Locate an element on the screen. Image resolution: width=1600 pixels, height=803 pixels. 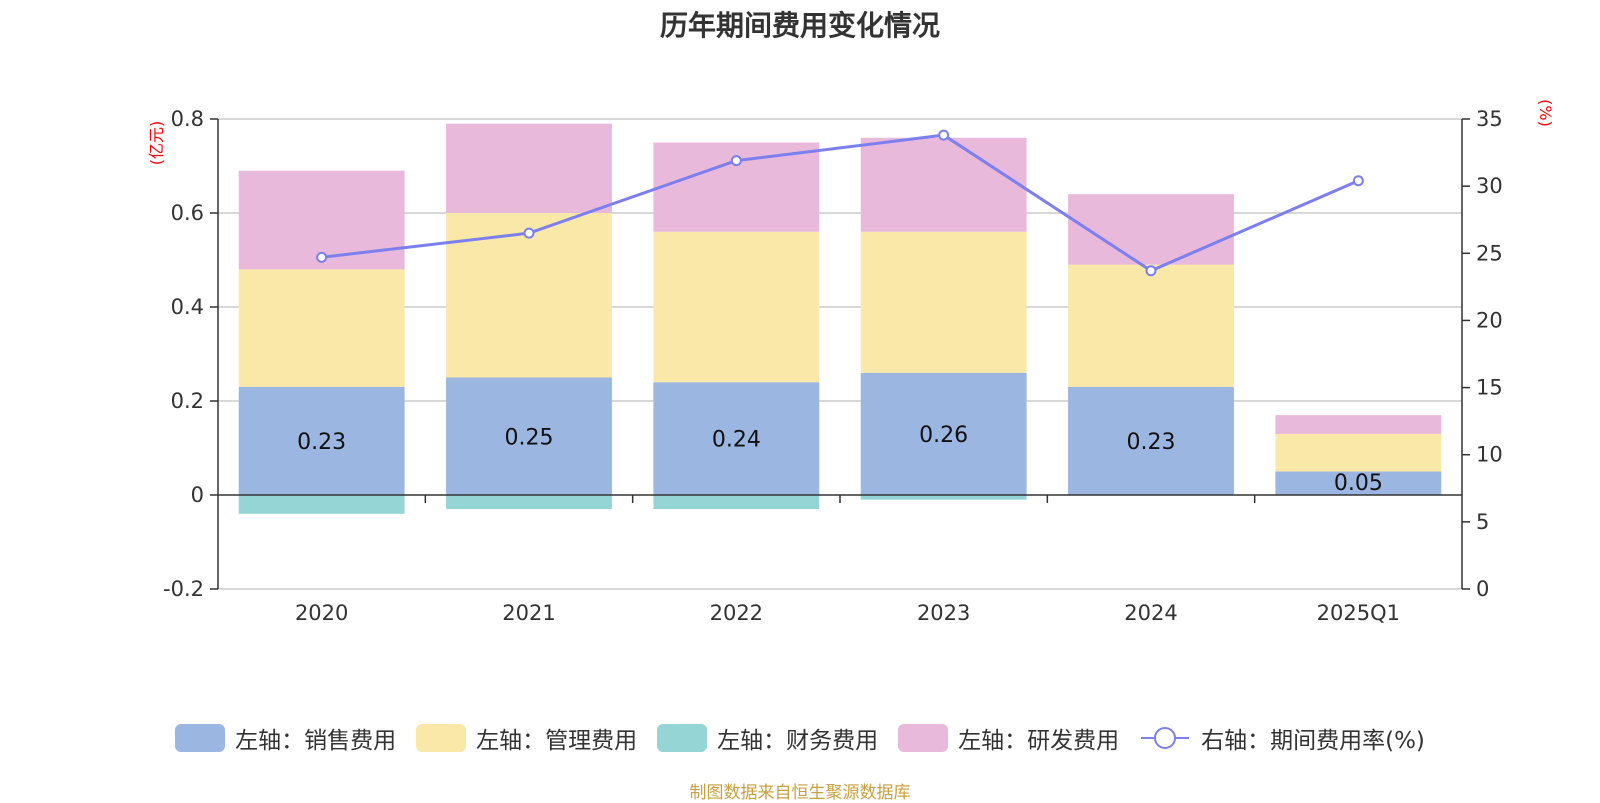
bar-data-label: 0.25 is located at coordinates (529, 437).